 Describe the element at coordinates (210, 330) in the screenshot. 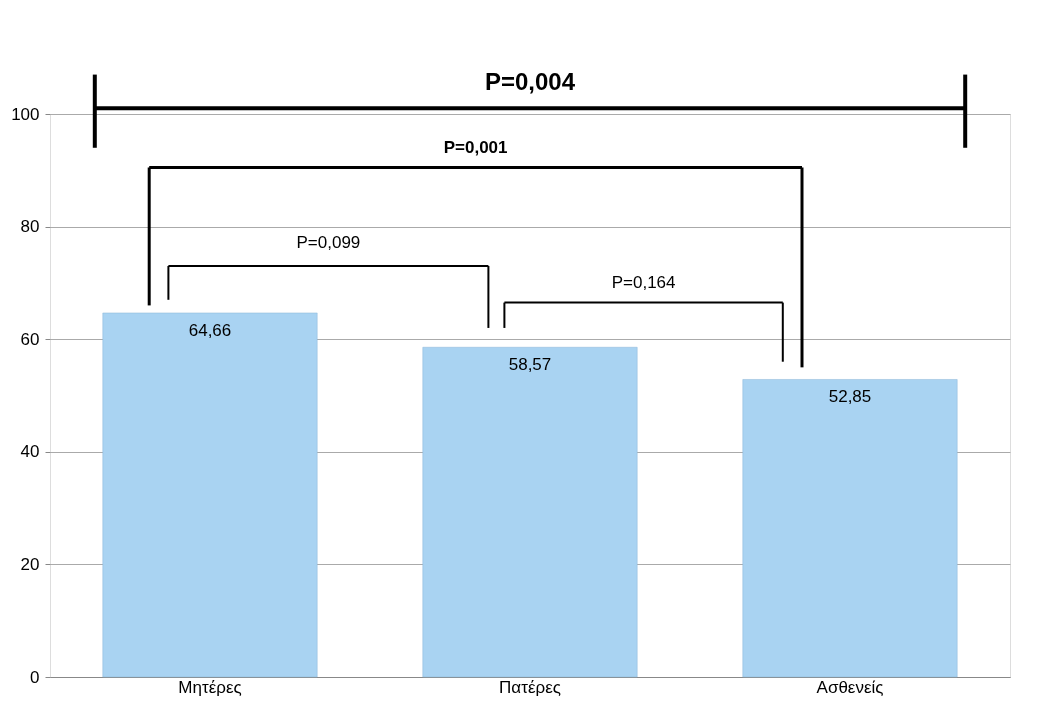

I see `data-label: 64,66` at that location.